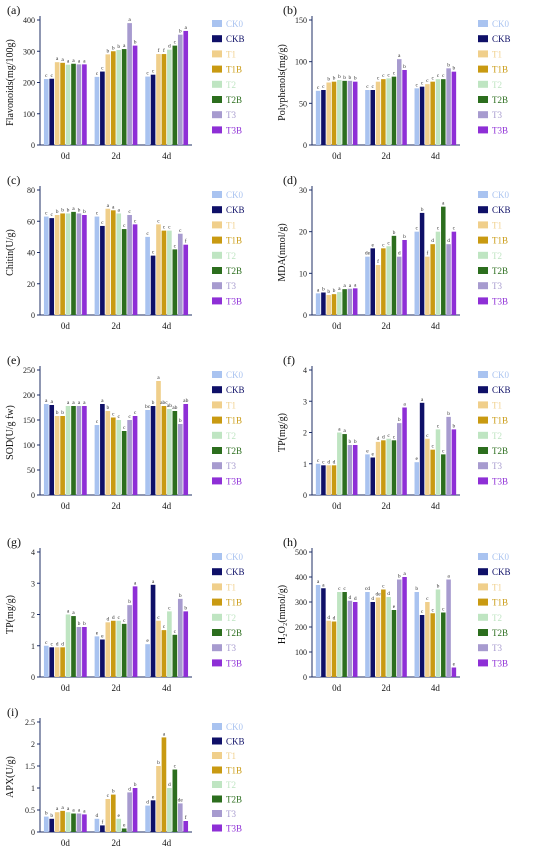 The image size is (550, 849). What do you see at coordinates (33, 832) in the screenshot?
I see `y-tick-label: 0` at bounding box center [33, 832].